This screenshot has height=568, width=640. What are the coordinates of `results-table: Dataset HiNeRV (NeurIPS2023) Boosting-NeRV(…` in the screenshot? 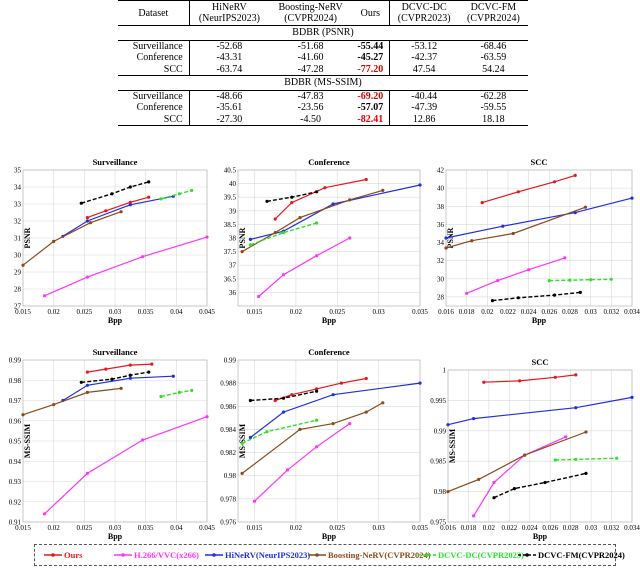 It's located at (323, 63).